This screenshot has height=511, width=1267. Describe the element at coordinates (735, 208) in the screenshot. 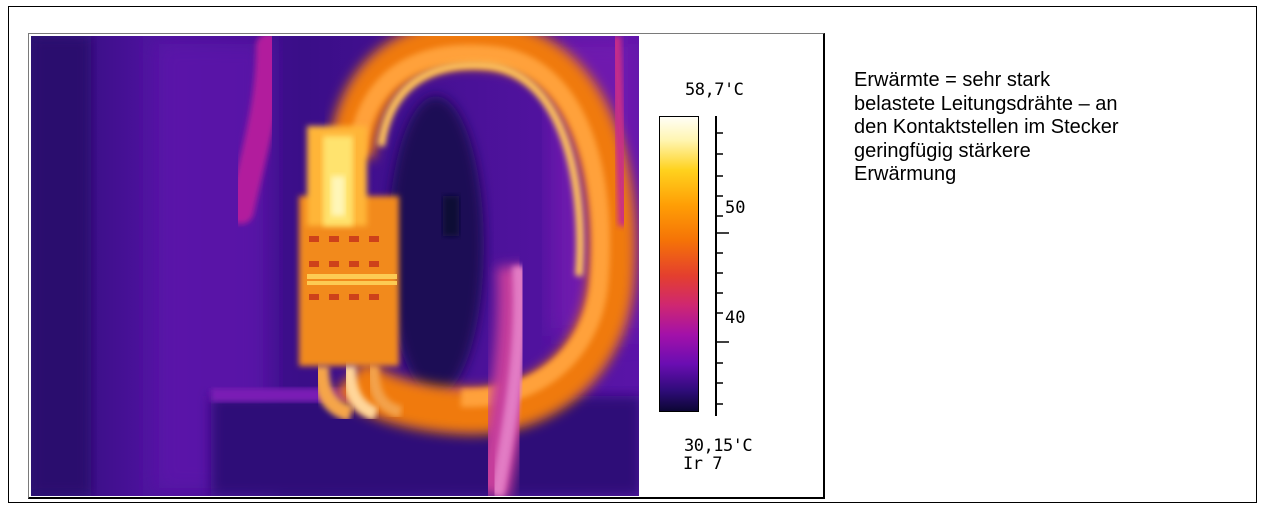

I see `scale-tick-50: 50` at that location.